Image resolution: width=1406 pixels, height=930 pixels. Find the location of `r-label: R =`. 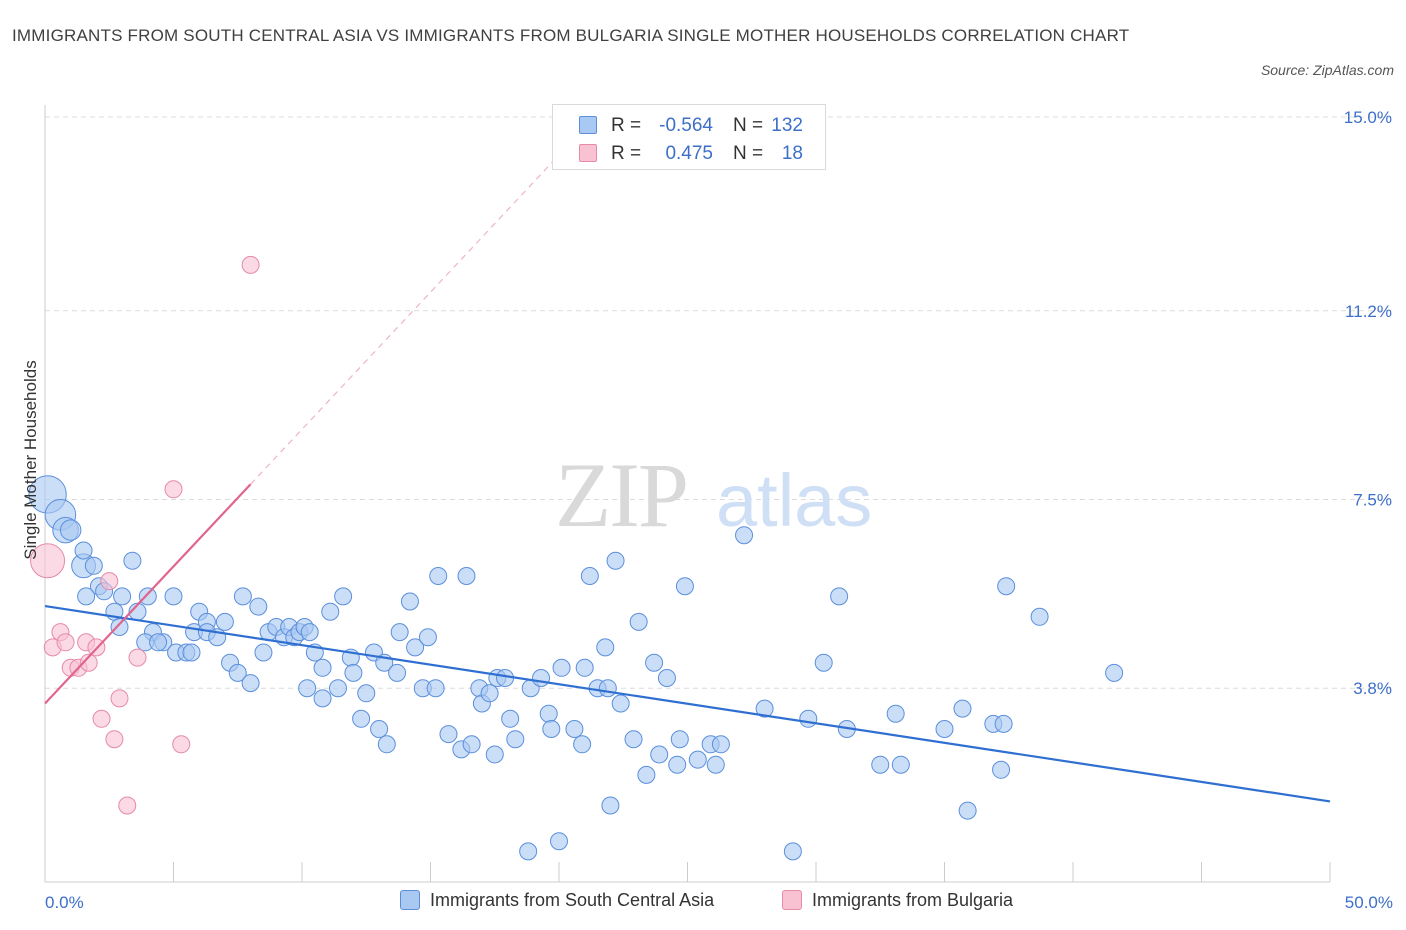

r-label: R = is located at coordinates (626, 153).